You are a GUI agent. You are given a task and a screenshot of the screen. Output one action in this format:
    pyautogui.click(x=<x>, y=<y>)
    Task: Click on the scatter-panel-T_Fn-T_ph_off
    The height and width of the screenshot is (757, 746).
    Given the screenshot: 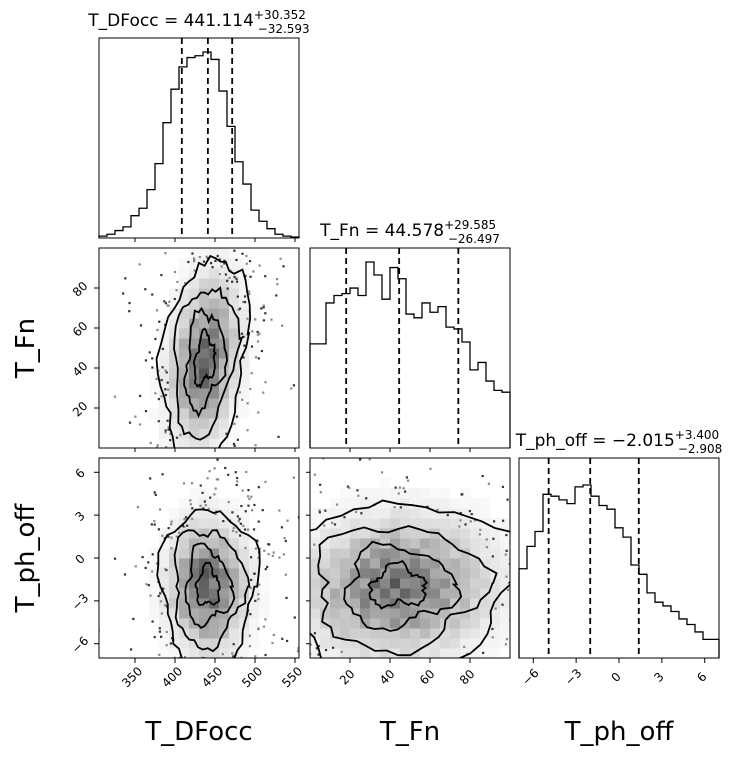 What is the action you would take?
    pyautogui.click(x=387, y=581)
    